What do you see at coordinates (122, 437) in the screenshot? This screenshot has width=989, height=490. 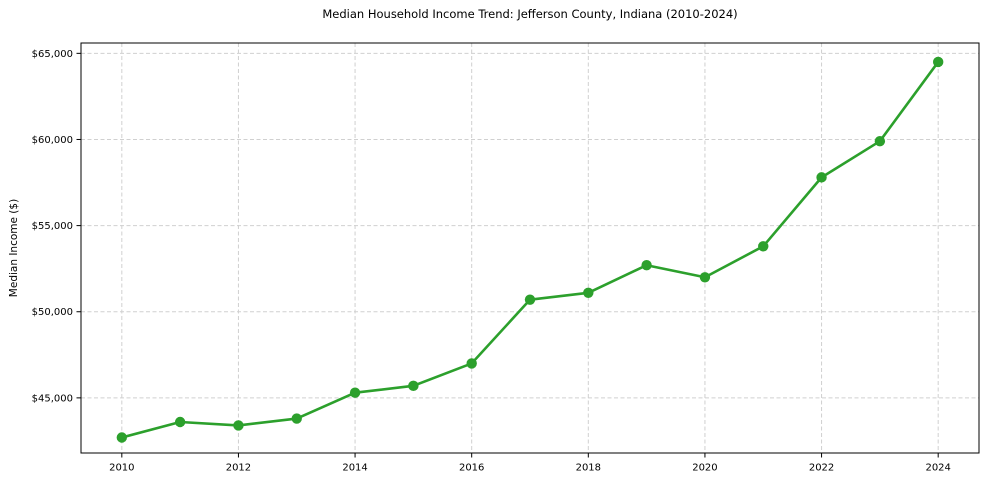 I see `data-point-2010` at bounding box center [122, 437].